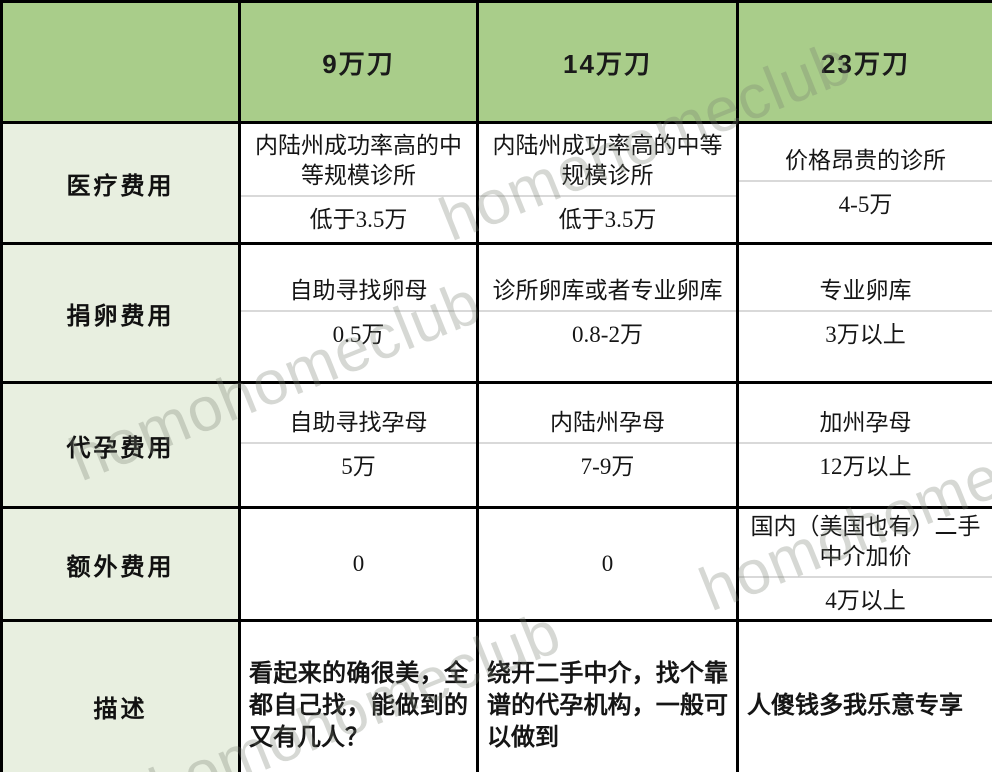  I want to click on cell-bottom-text: 5万, so click(358, 466).